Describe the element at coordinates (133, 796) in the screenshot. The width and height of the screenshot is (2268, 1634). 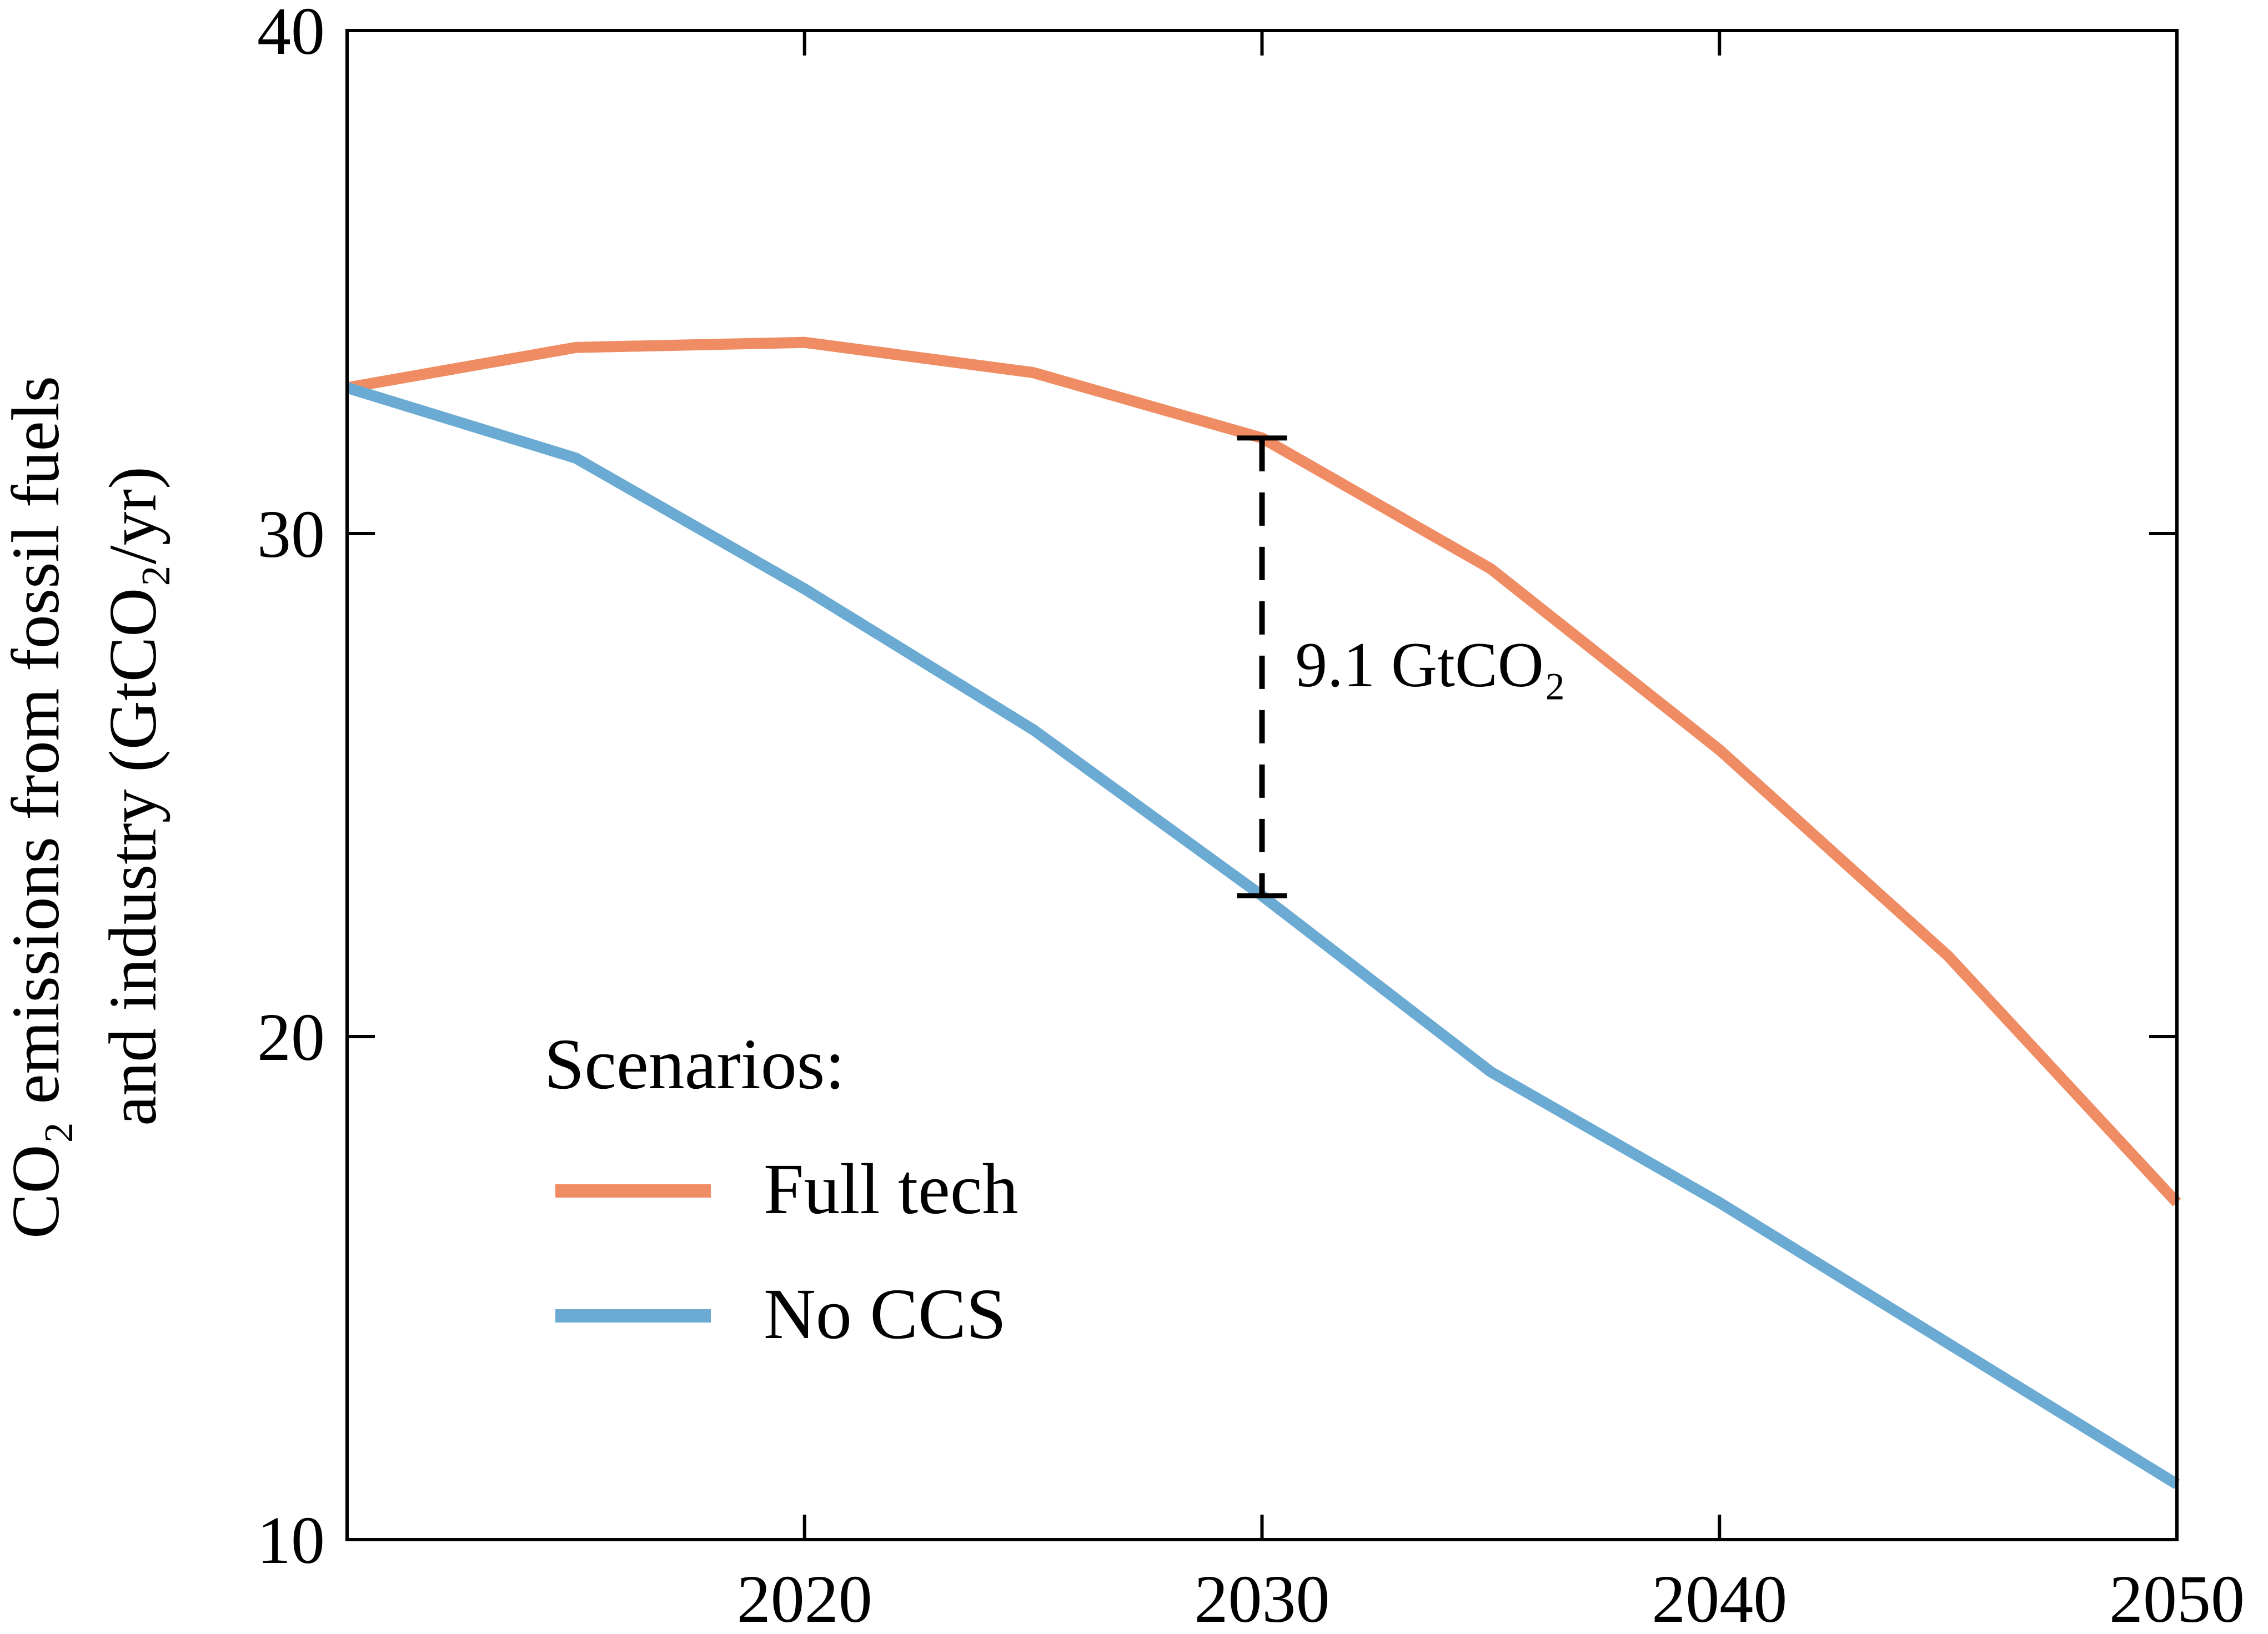
I see `y-axis-title-line2: and industry (GtCO₂/yr)` at that location.